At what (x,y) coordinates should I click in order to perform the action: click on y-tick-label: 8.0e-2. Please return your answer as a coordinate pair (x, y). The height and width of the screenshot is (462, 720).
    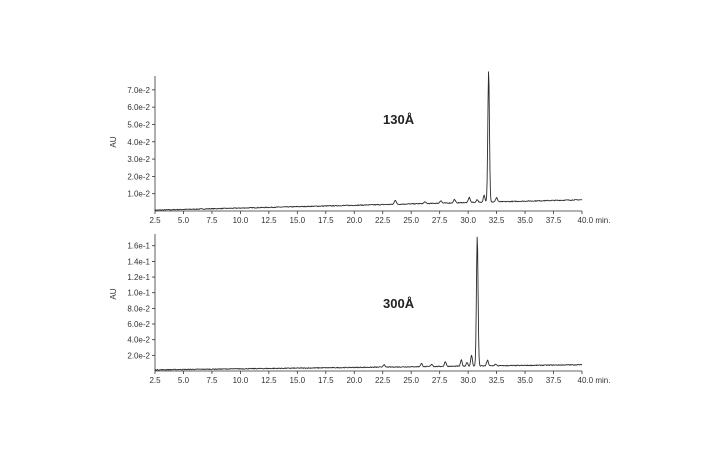
    Looking at the image, I should click on (138, 308).